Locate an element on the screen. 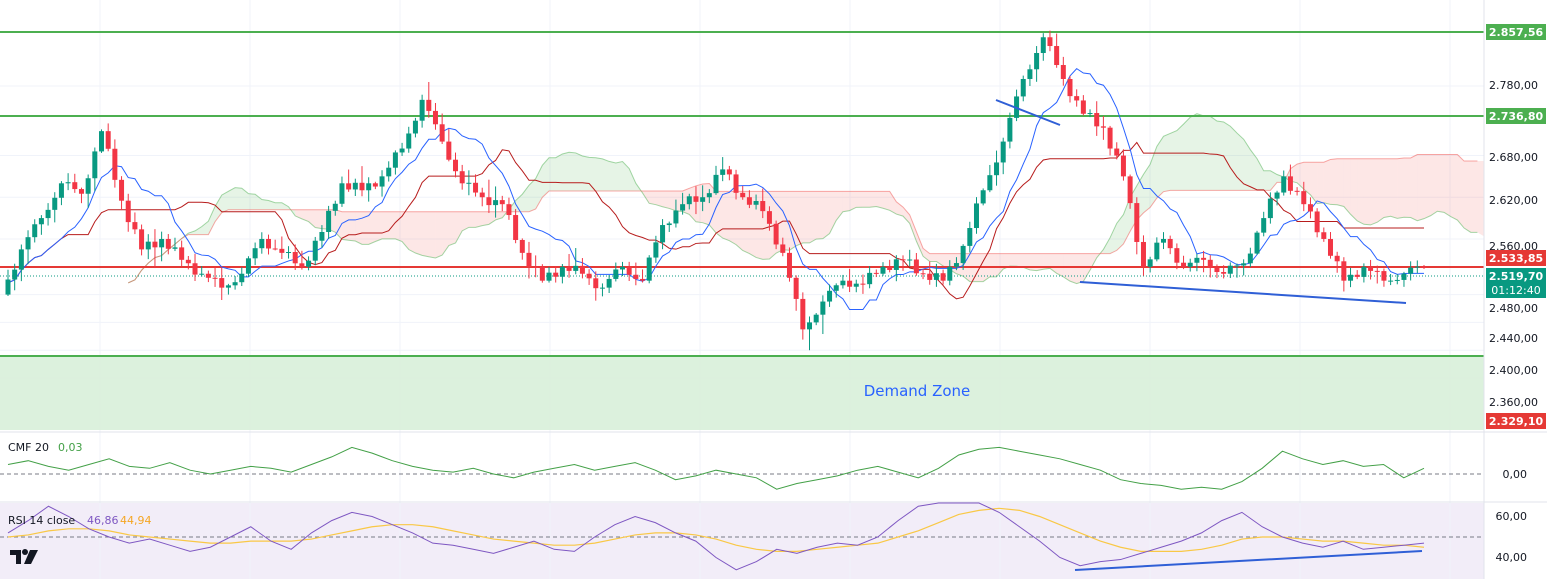 Image resolution: width=1547 pixels, height=579 pixels. trendline-support is located at coordinates (1243, 292).